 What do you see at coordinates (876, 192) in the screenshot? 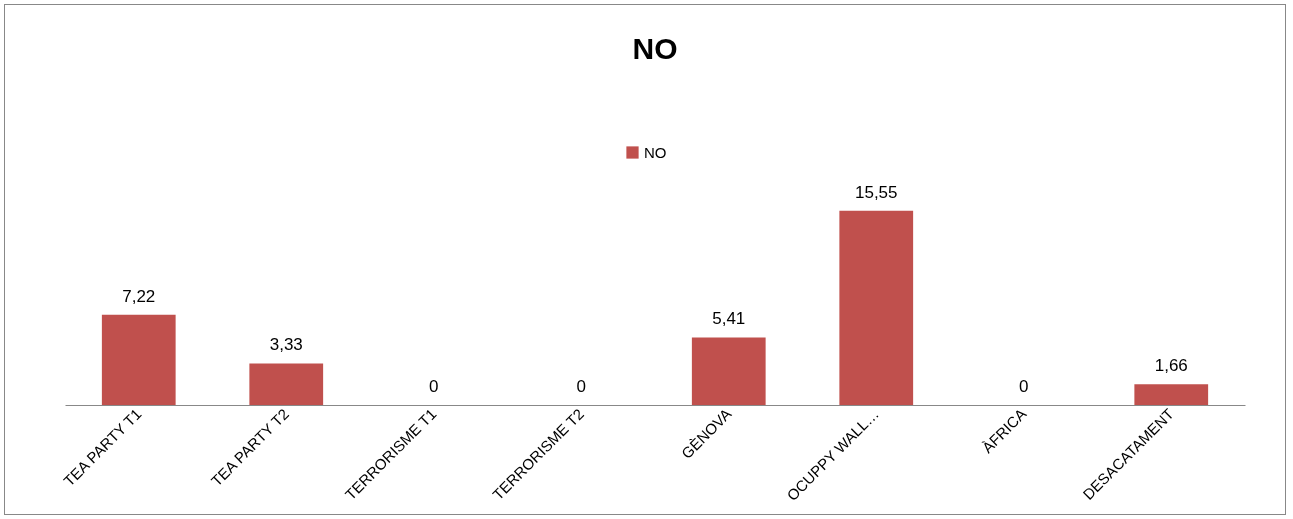
I see `data-label: 15,55` at bounding box center [876, 192].